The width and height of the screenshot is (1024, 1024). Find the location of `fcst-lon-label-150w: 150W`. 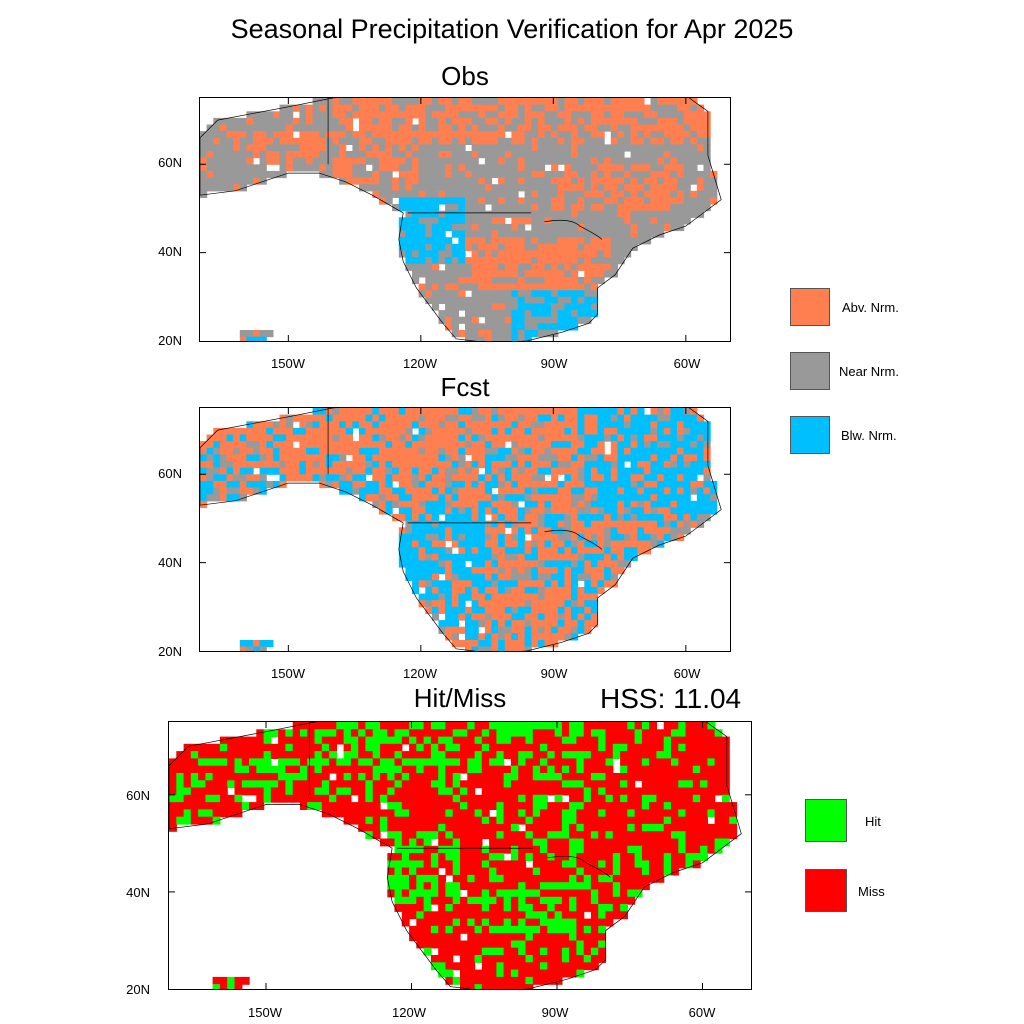

fcst-lon-label-150w: 150W is located at coordinates (288, 673).